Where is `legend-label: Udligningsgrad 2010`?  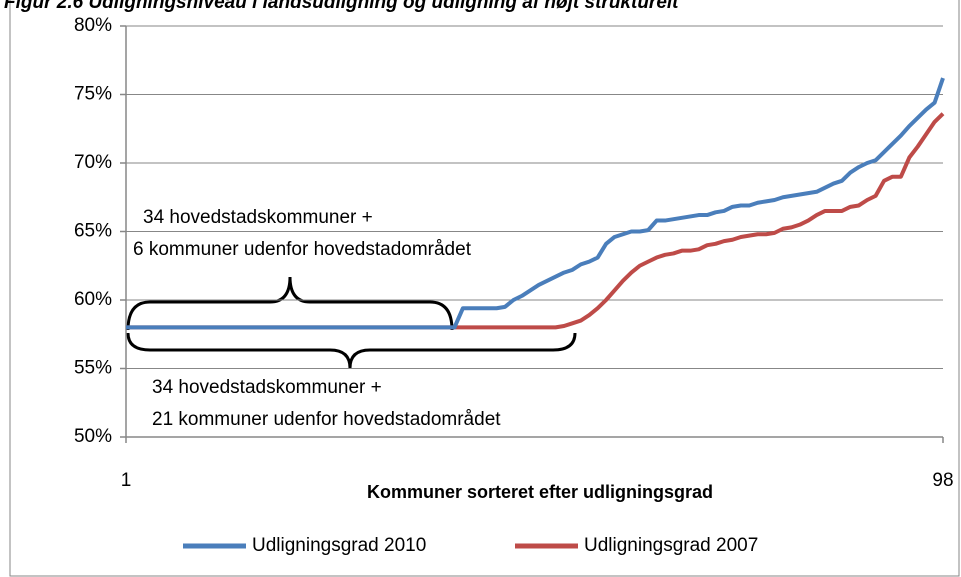 legend-label: Udligningsgrad 2010 is located at coordinates (339, 545).